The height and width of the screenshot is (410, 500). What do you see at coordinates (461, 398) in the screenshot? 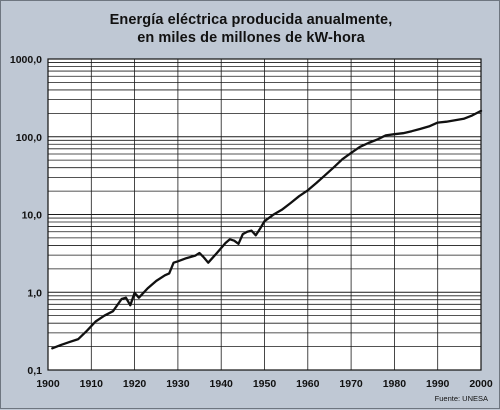
I see `source-note: Fuente: UNESA` at bounding box center [461, 398].